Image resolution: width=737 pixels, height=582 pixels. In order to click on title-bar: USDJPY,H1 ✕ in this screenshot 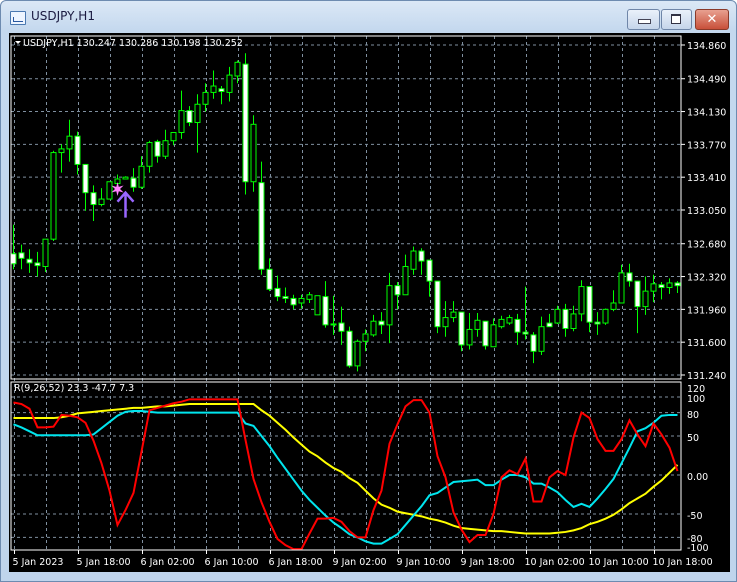, I will do `click(368, 16)`.